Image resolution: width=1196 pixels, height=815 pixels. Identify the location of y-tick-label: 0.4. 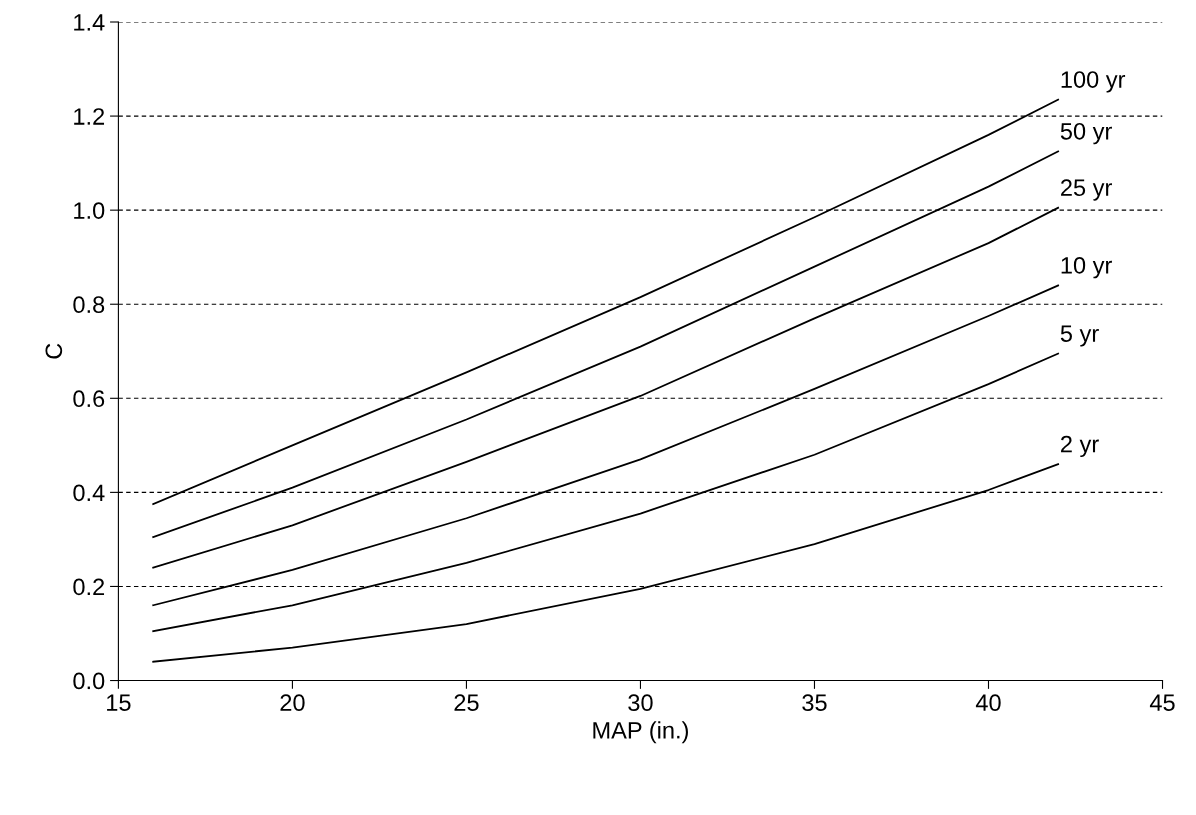
(89, 493).